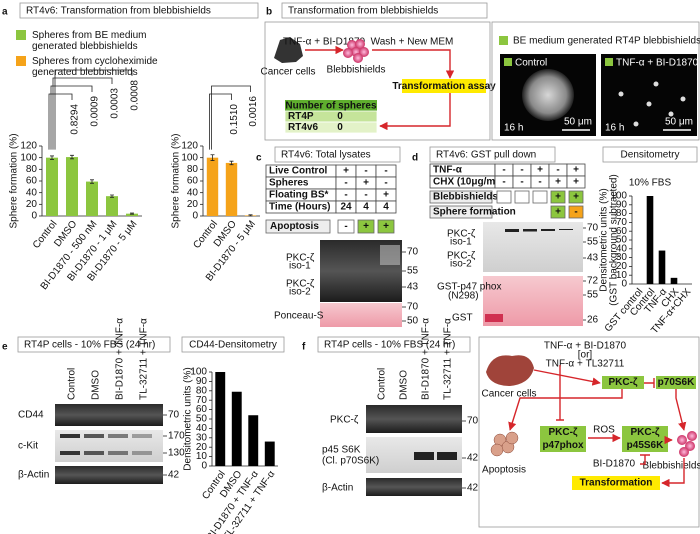  What do you see at coordinates (326, 155) in the screenshot?
I see `panel-header: RT4v6: Total lysates` at bounding box center [326, 155].